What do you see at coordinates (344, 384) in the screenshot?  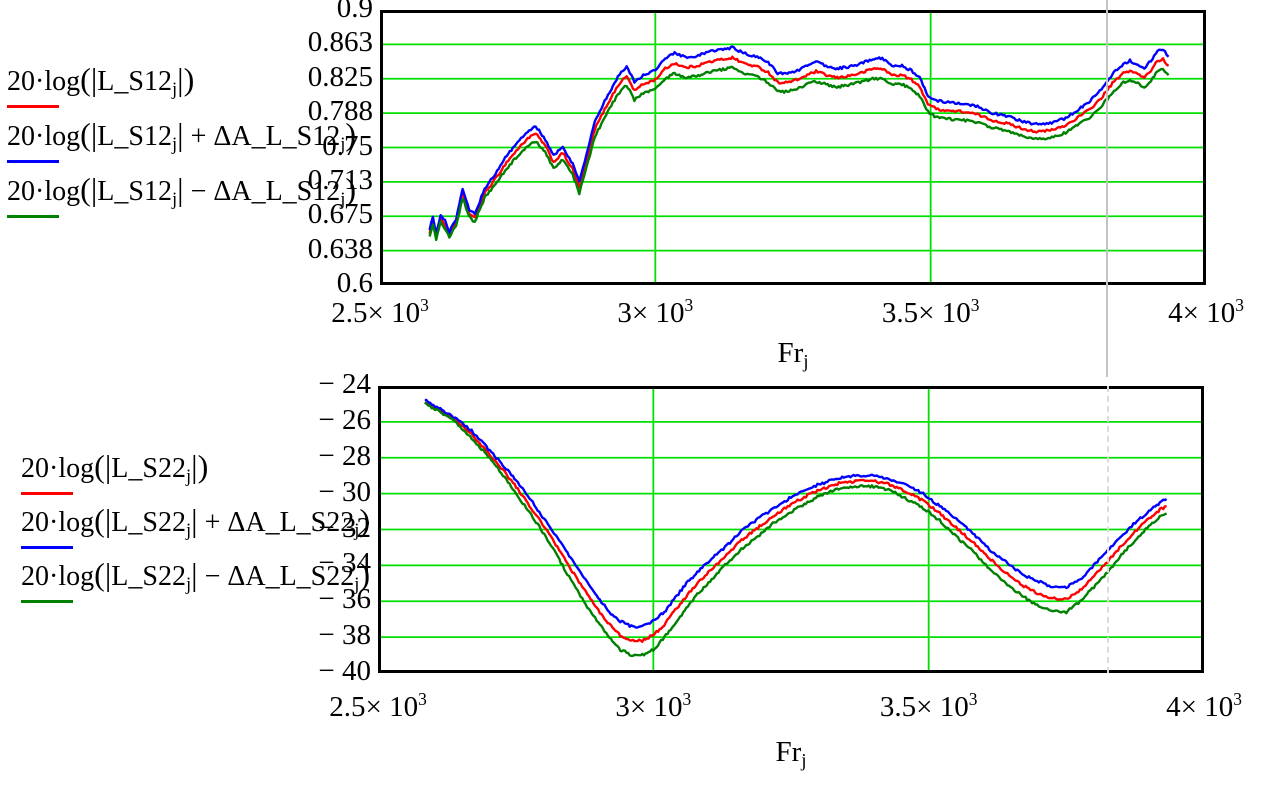 I see `y-tick-label: − 24` at bounding box center [344, 384].